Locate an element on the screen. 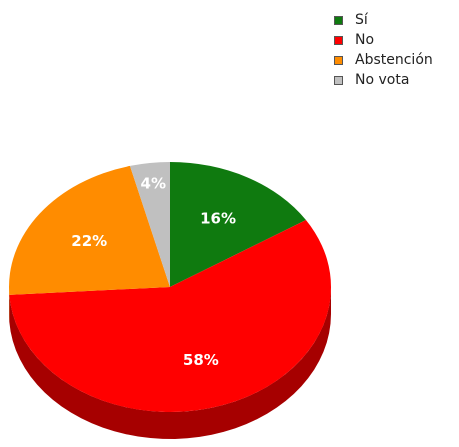 Image resolution: width=459 pixels, height=447 pixels. chart-legend: Sí No Abstención No vota is located at coordinates (383, 50).